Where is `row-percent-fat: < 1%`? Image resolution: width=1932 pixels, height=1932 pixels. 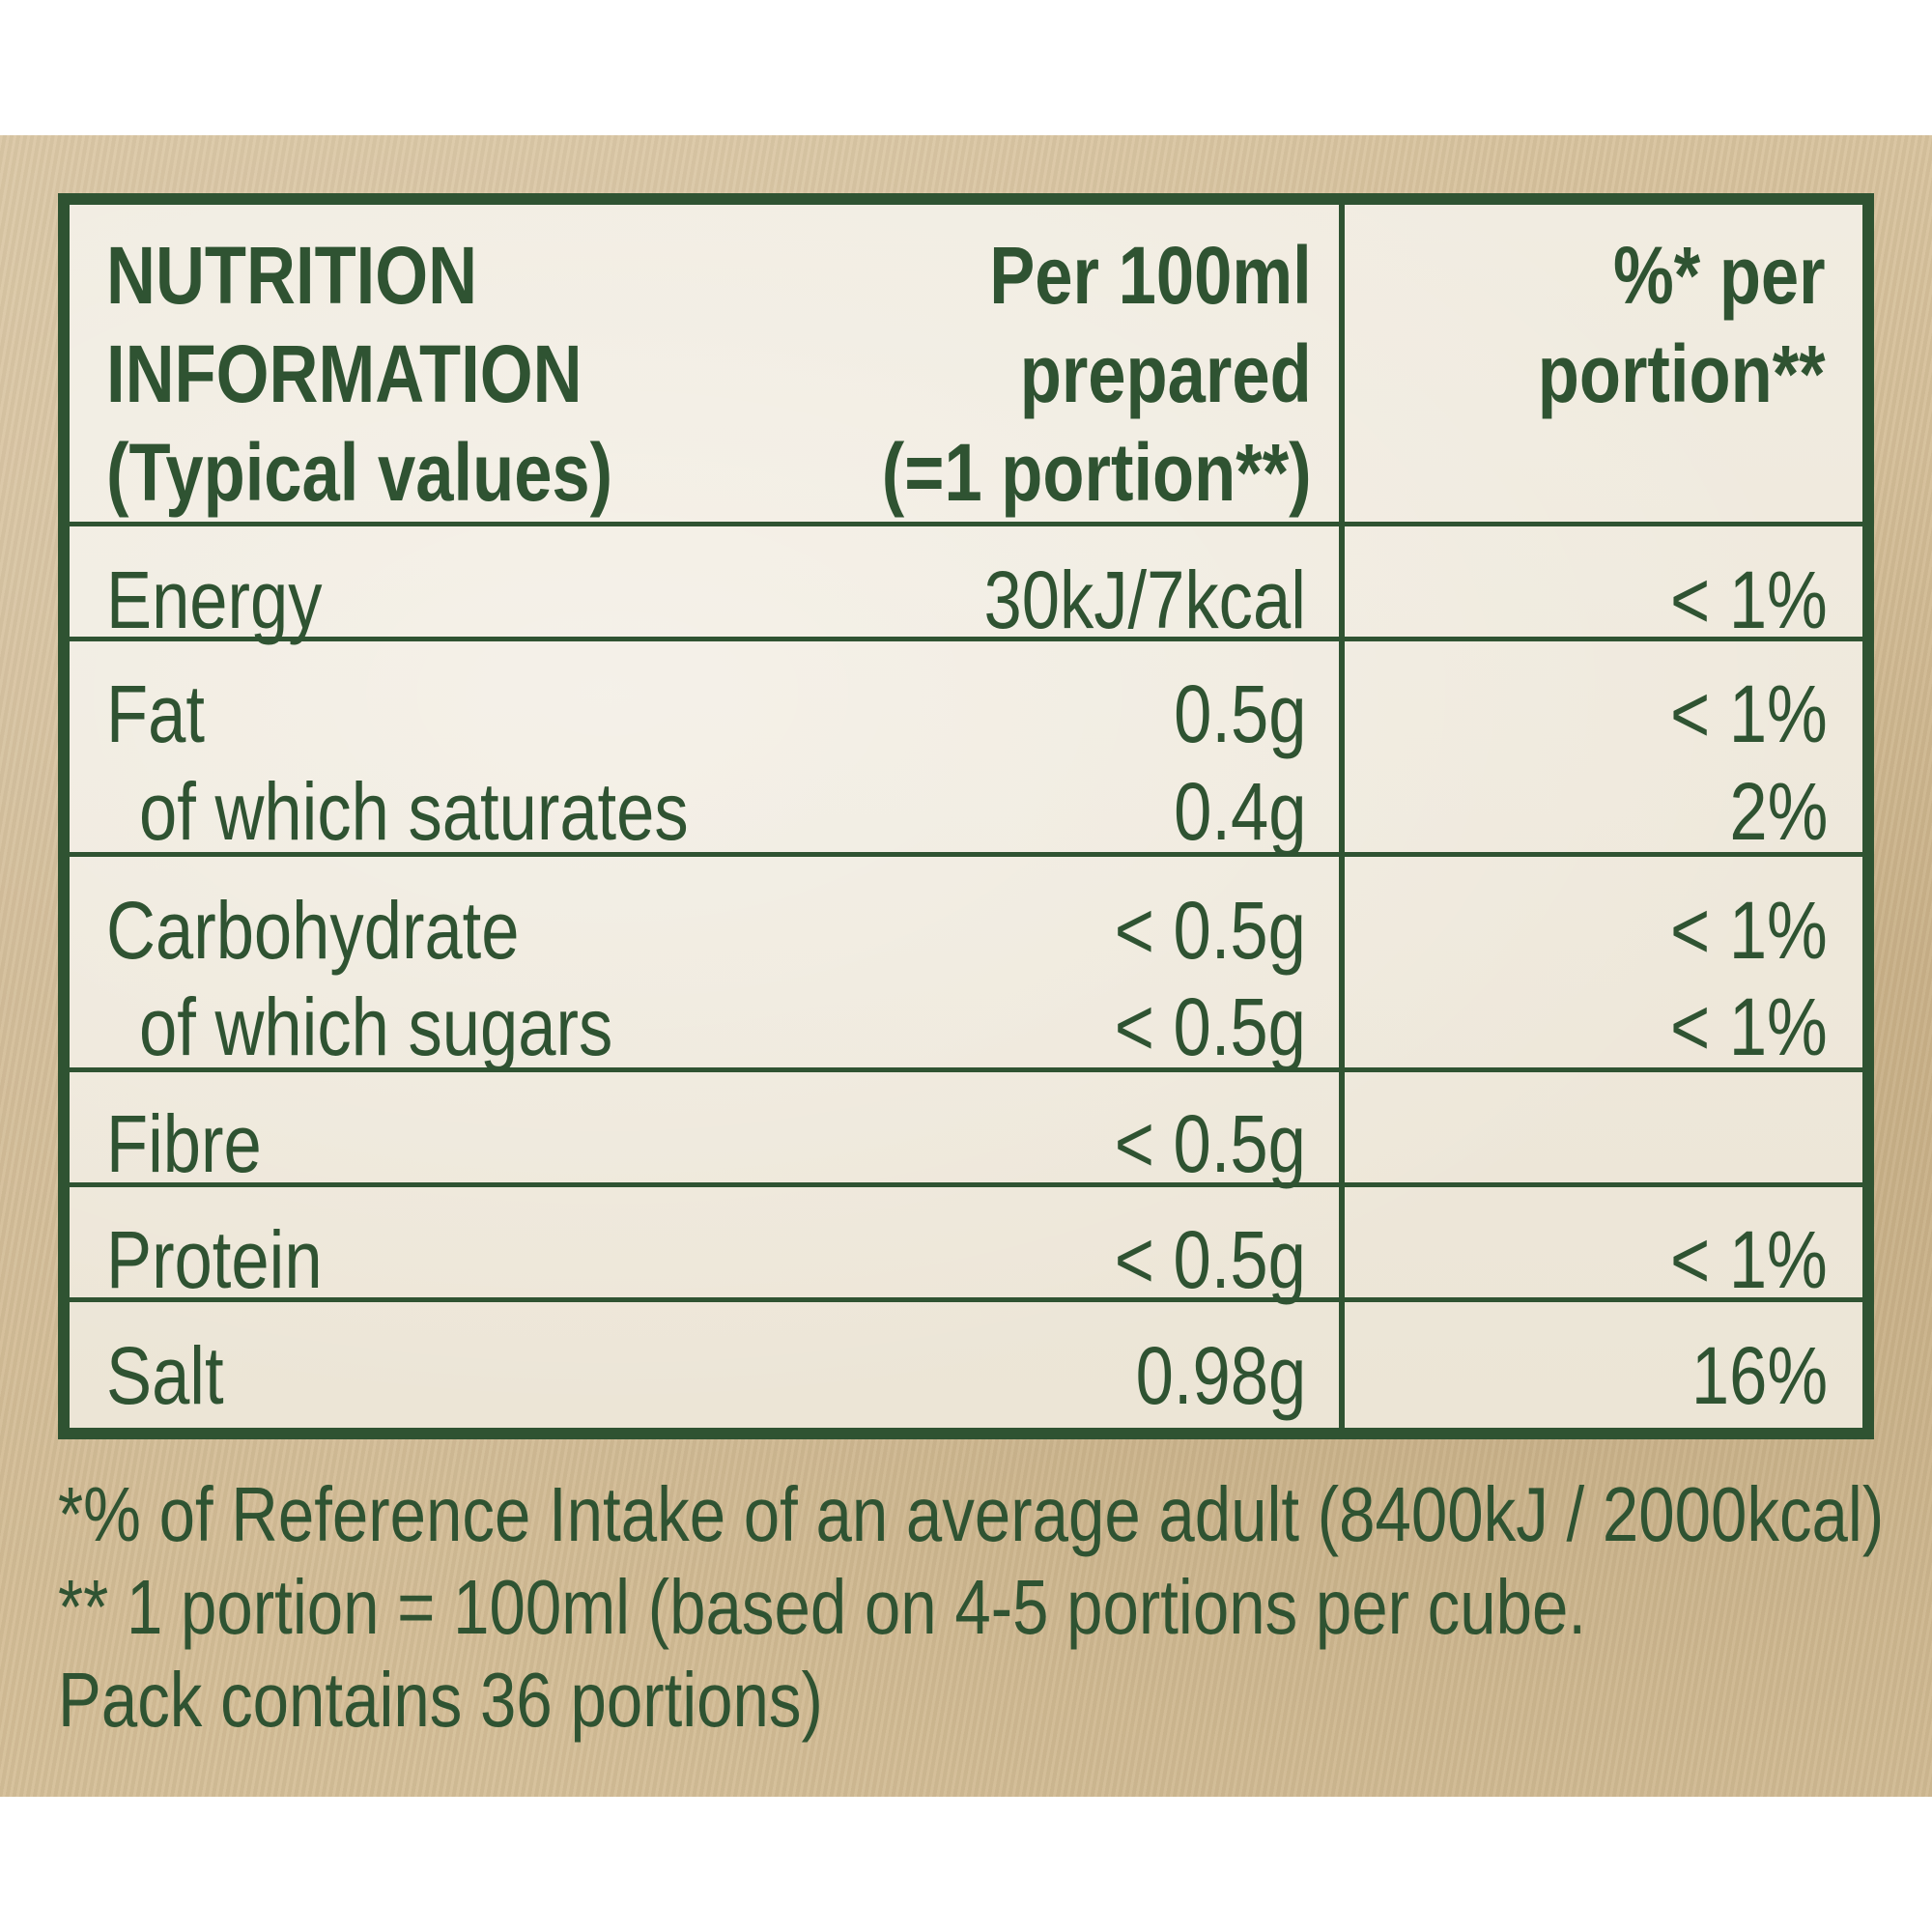 row-percent-fat: < 1% is located at coordinates (1749, 713).